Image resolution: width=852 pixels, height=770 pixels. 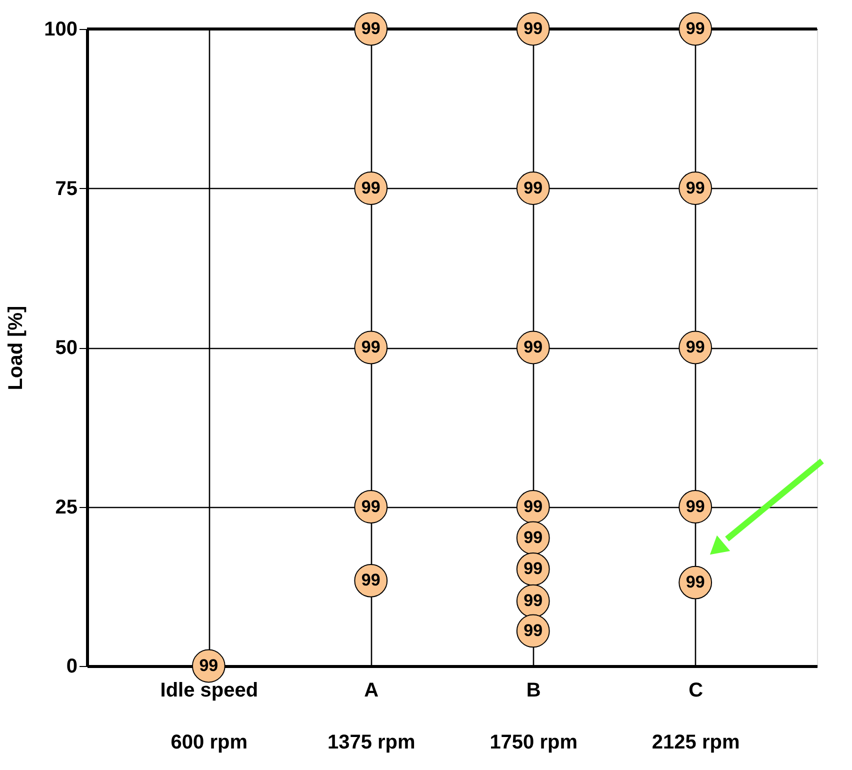 What do you see at coordinates (209, 717) in the screenshot?
I see `category-label: Idle speed 600 rpm` at bounding box center [209, 717].